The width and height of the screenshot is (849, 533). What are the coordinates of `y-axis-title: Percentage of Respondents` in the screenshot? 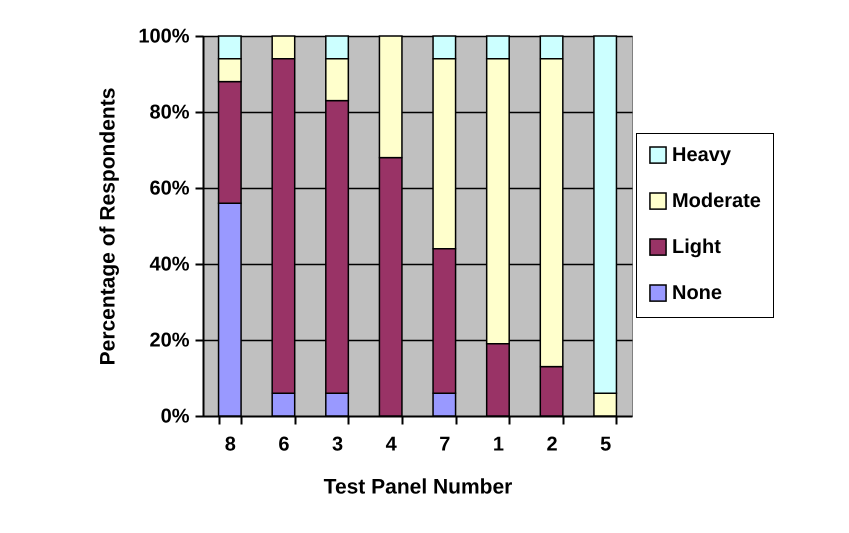 It's located at (108, 227).